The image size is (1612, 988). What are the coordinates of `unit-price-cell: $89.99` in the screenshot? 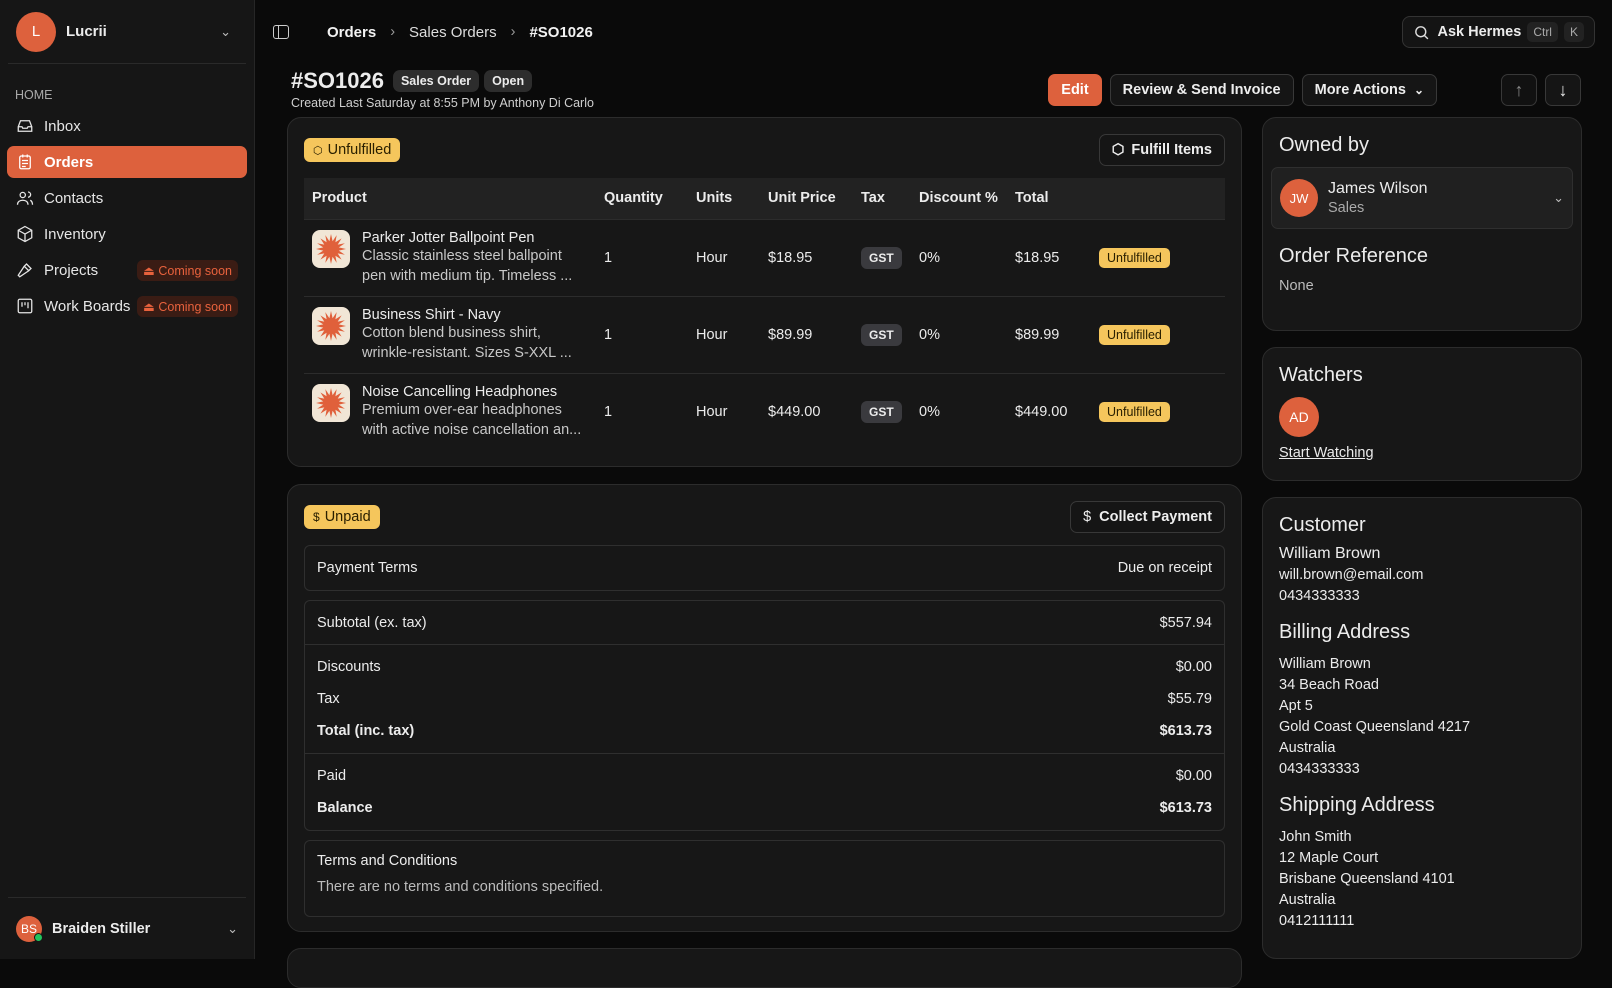 It's located at (806, 334).